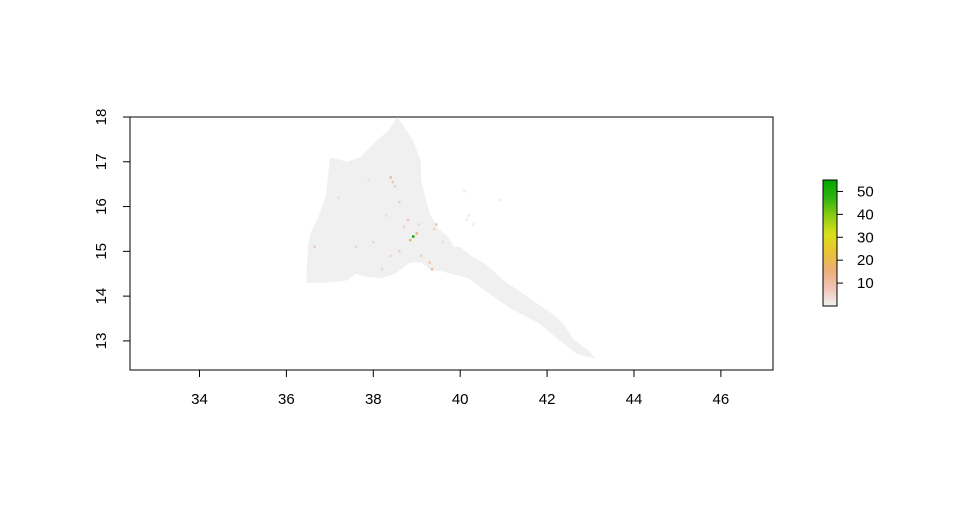  I want to click on x-axis: 34 36 38 40 42 44 46, so click(460, 388).